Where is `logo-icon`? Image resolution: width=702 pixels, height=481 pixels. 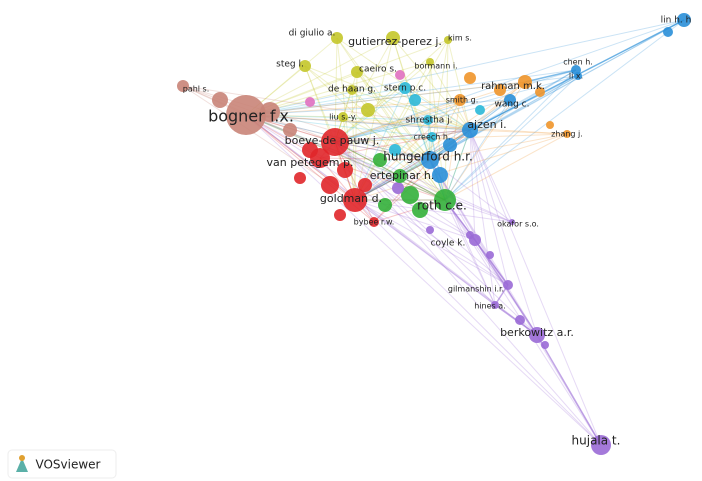
logo-icon is located at coordinates (22, 458).